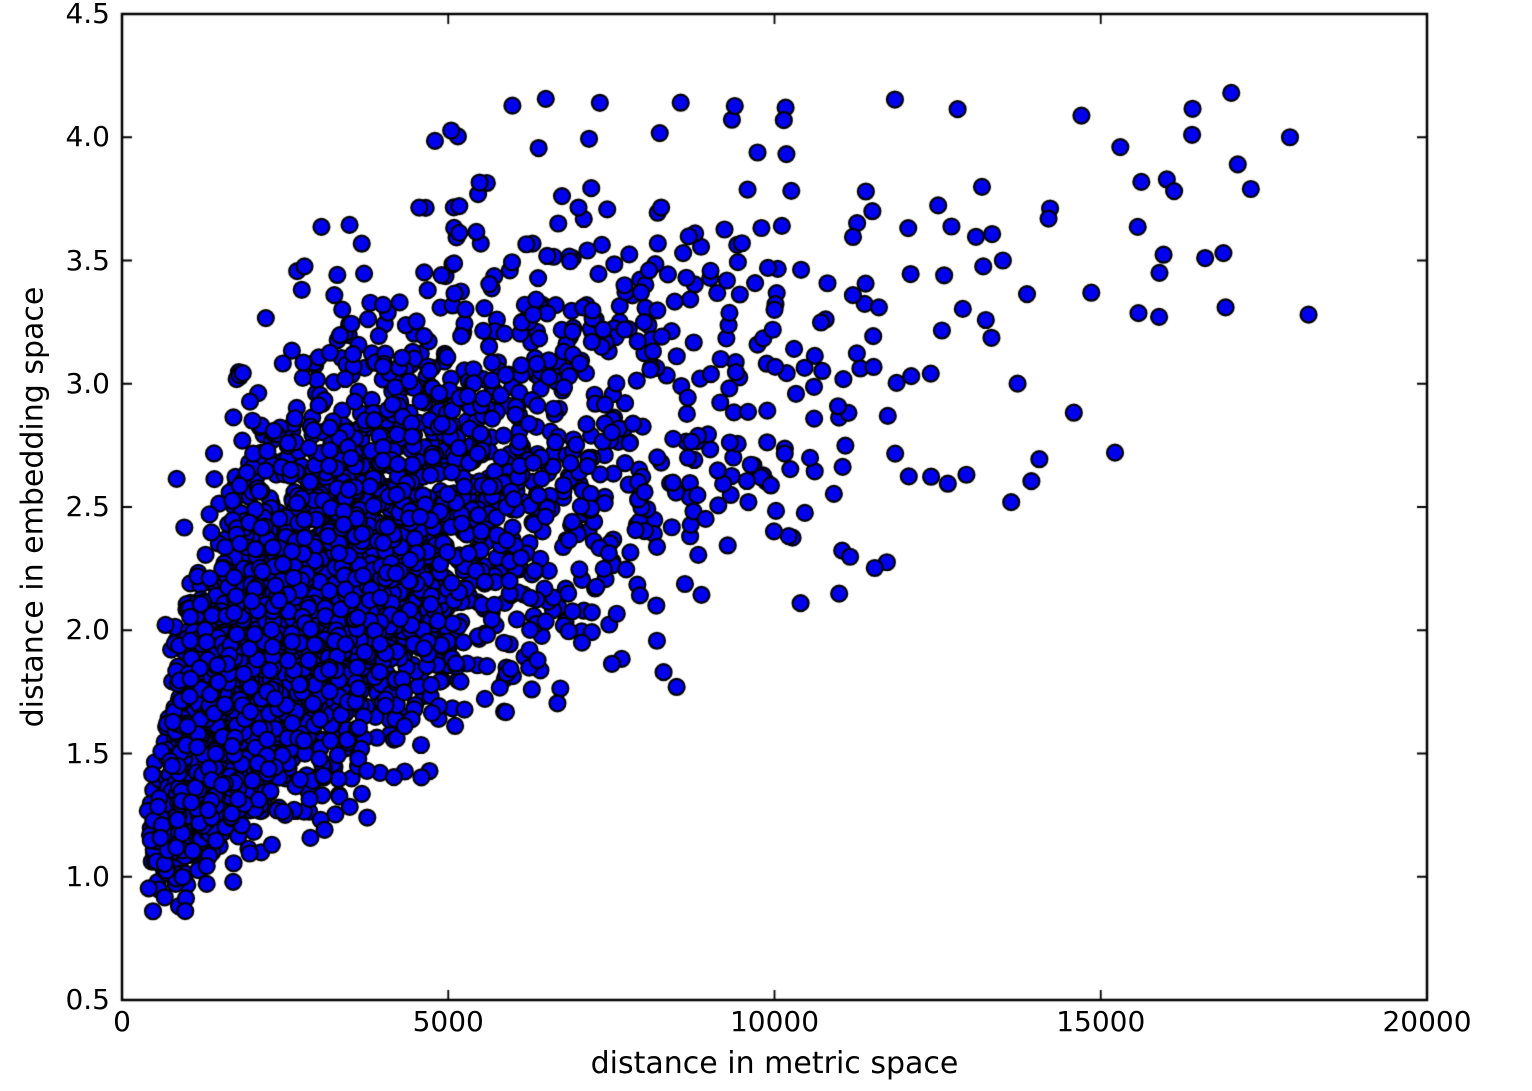 The height and width of the screenshot is (1091, 1532). What do you see at coordinates (87, 137) in the screenshot?
I see `y-tick-label: 4.0` at bounding box center [87, 137].